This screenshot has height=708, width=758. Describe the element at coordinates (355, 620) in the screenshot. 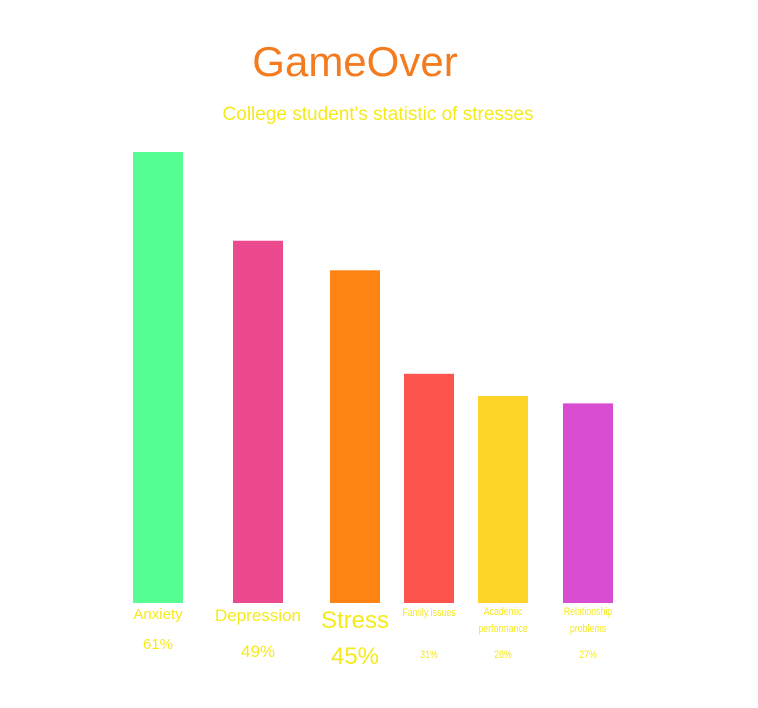

I see `category-label: Stress` at that location.